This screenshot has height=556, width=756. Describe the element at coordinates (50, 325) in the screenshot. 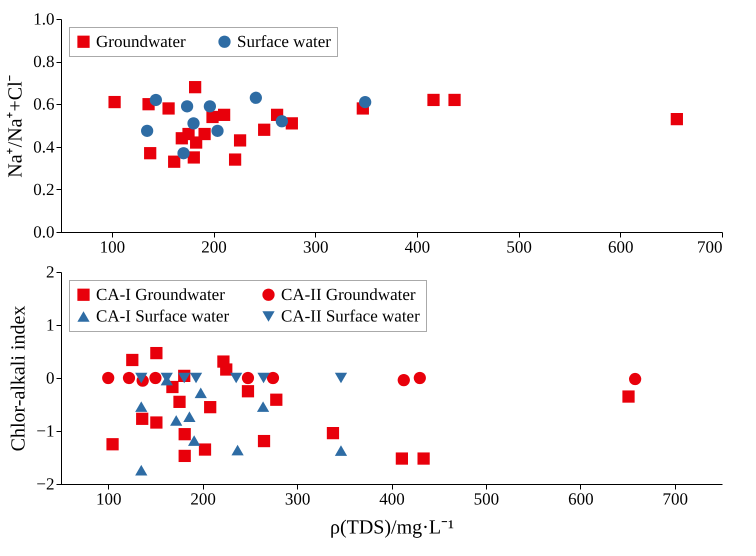

I see `y-tick-label: 1` at that location.